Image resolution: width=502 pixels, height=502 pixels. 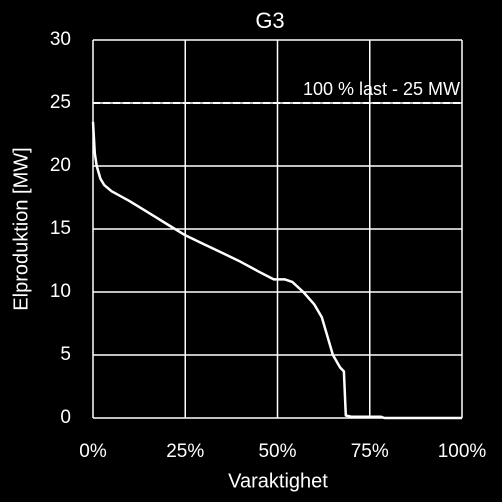 I want to click on y-tick-label: 15, so click(x=60, y=228).